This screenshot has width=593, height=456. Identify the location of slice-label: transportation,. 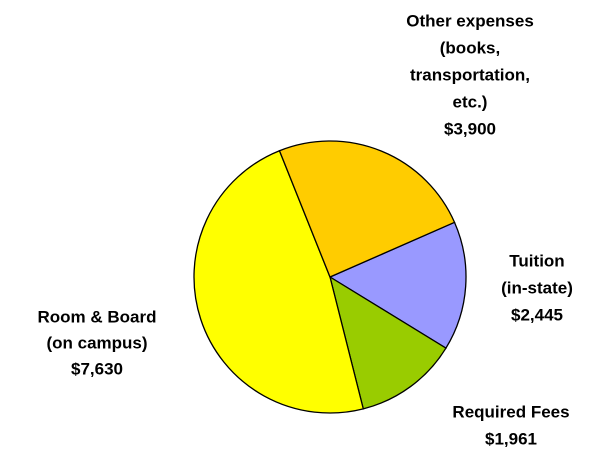
(470, 74).